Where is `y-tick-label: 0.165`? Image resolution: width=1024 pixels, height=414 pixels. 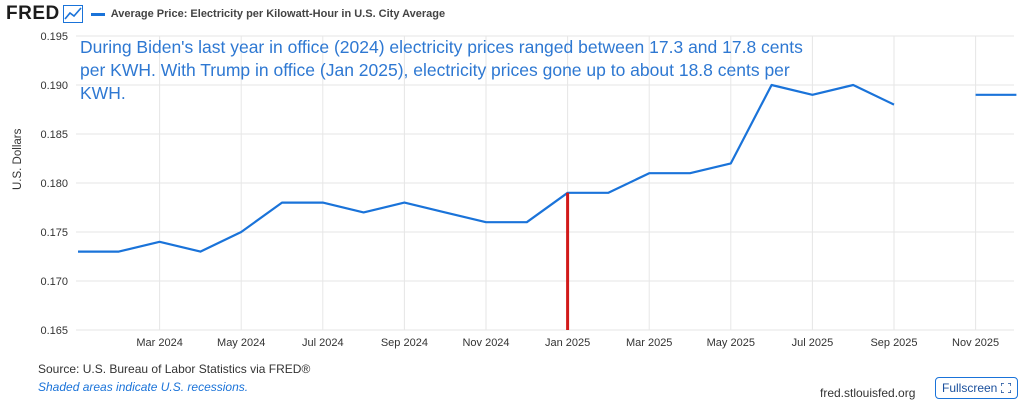 y-tick-label: 0.165 is located at coordinates (54, 331).